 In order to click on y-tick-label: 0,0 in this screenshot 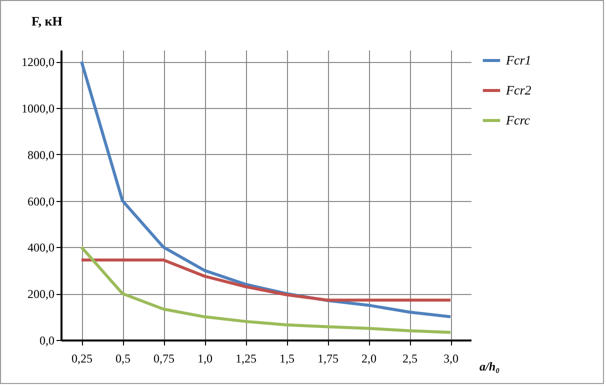, I will do `click(47, 341)`.